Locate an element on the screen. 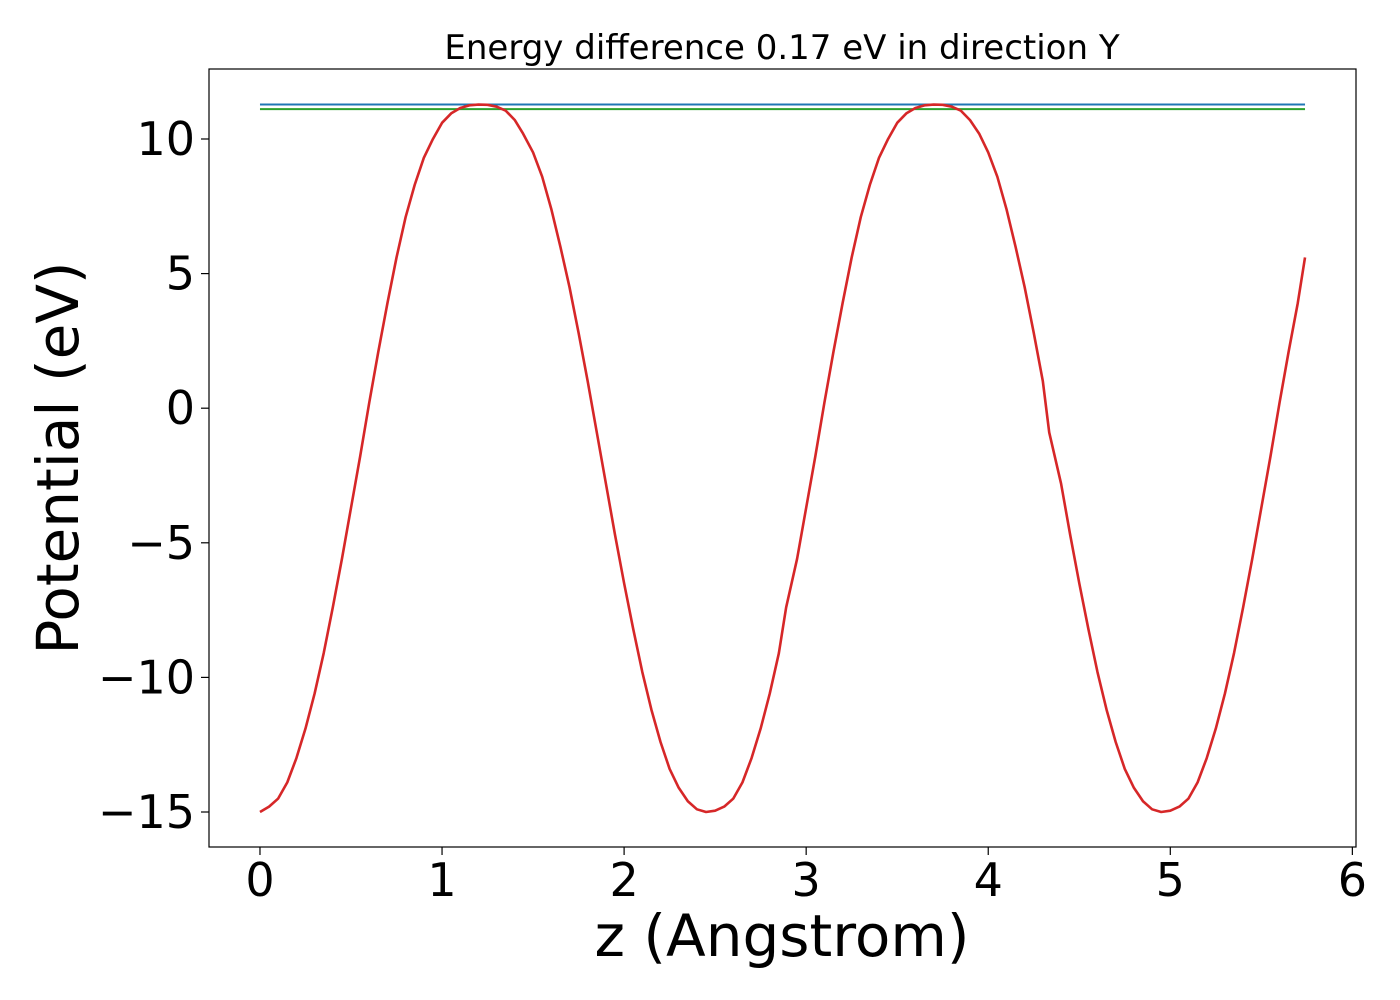  y-axis-label: Potential (eV) is located at coordinates (58, 457).